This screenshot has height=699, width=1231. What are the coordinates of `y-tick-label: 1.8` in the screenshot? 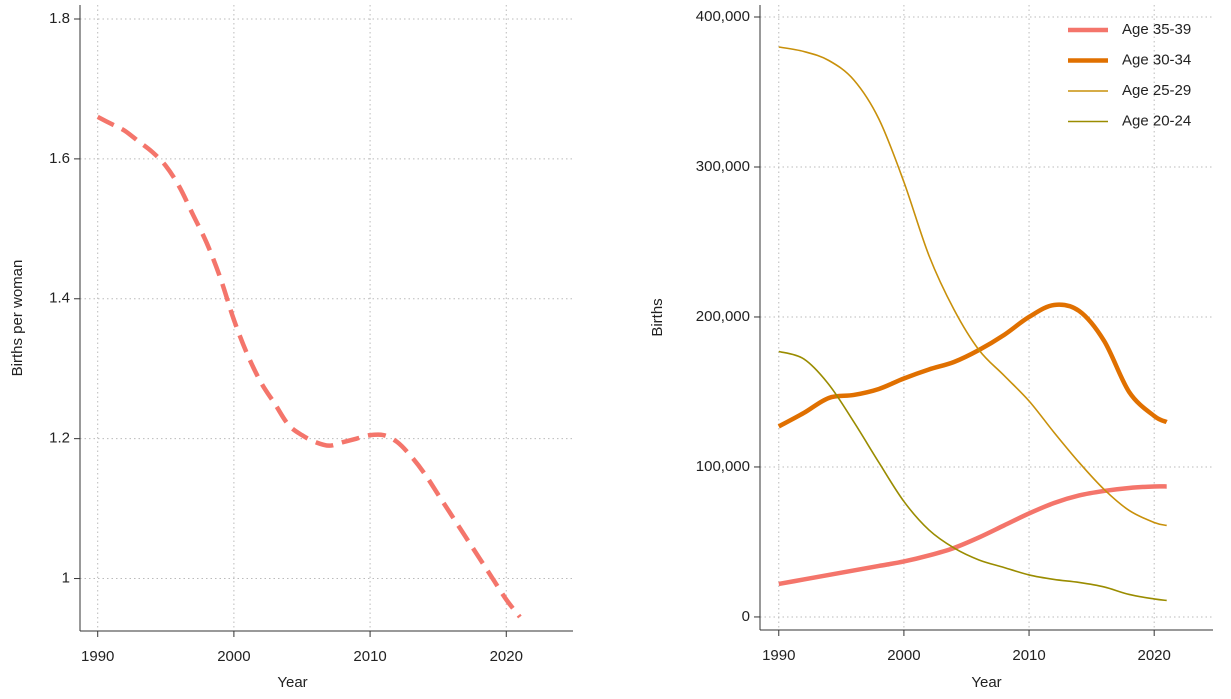 It's located at (59, 18).